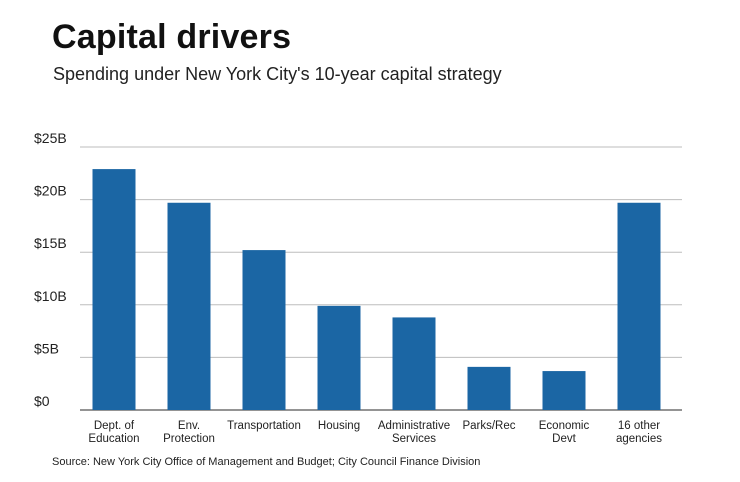 The width and height of the screenshot is (740, 482). Describe the element at coordinates (339, 426) in the screenshot. I see `x-category-label: Housing` at that location.